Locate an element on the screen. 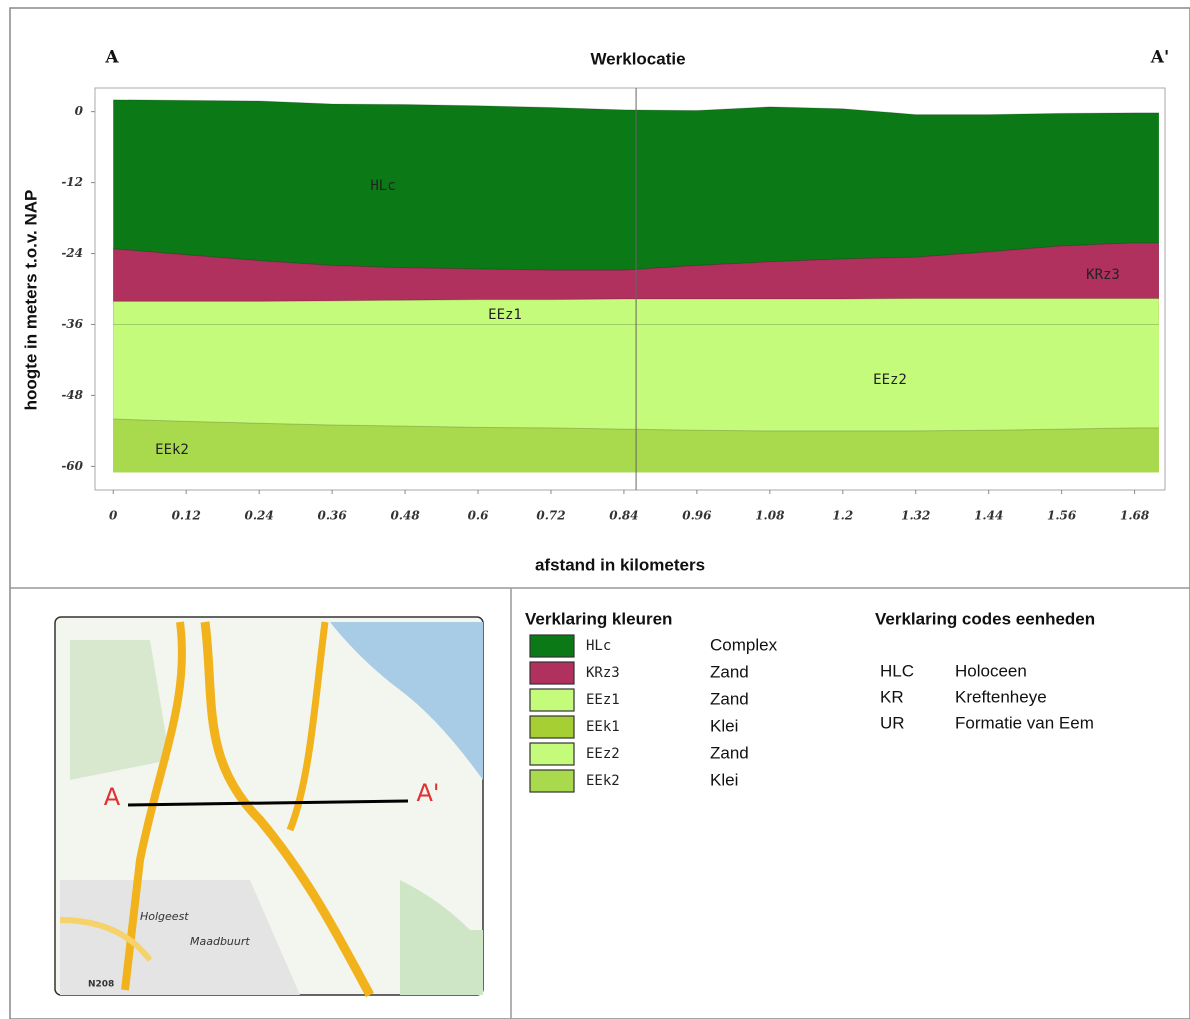 The image size is (1190, 1019). layer-label: EEz2 is located at coordinates (890, 380).